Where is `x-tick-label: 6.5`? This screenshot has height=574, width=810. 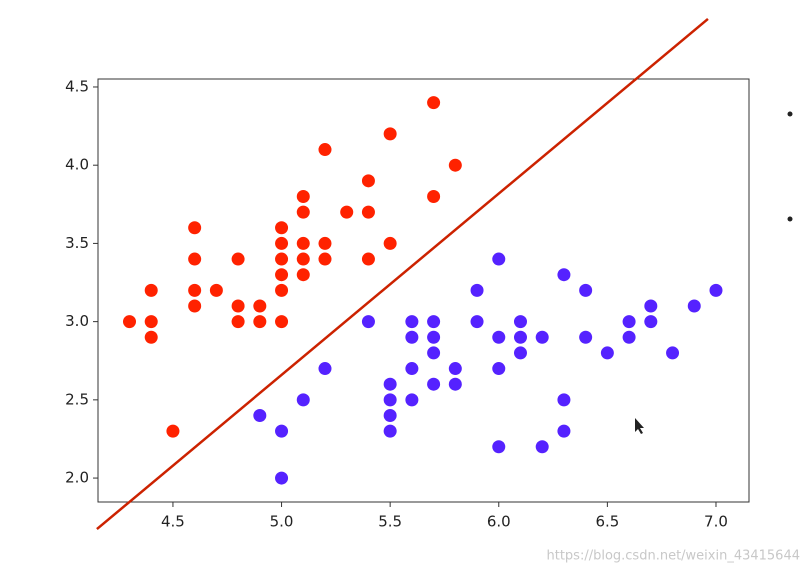 x-tick-label: 6.5 is located at coordinates (607, 522).